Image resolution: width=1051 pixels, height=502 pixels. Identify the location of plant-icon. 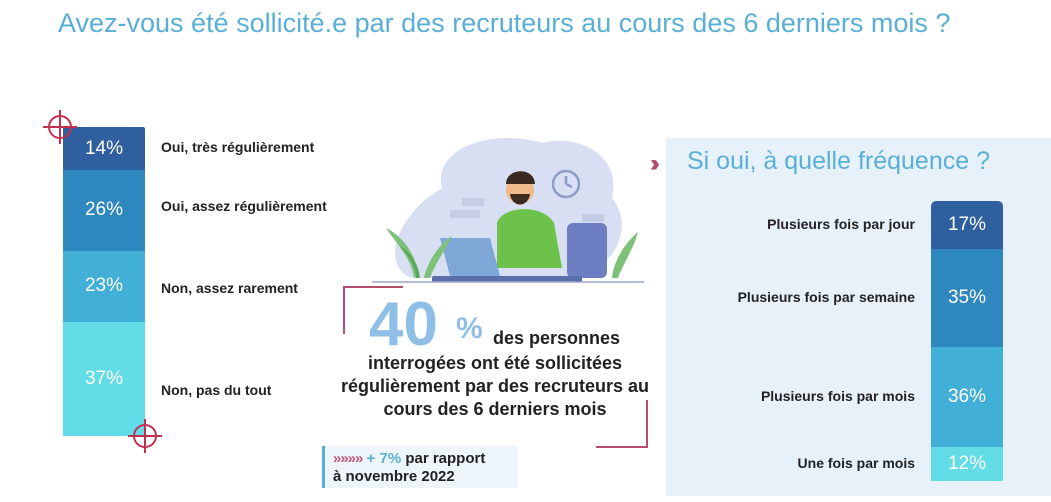
(512, 253).